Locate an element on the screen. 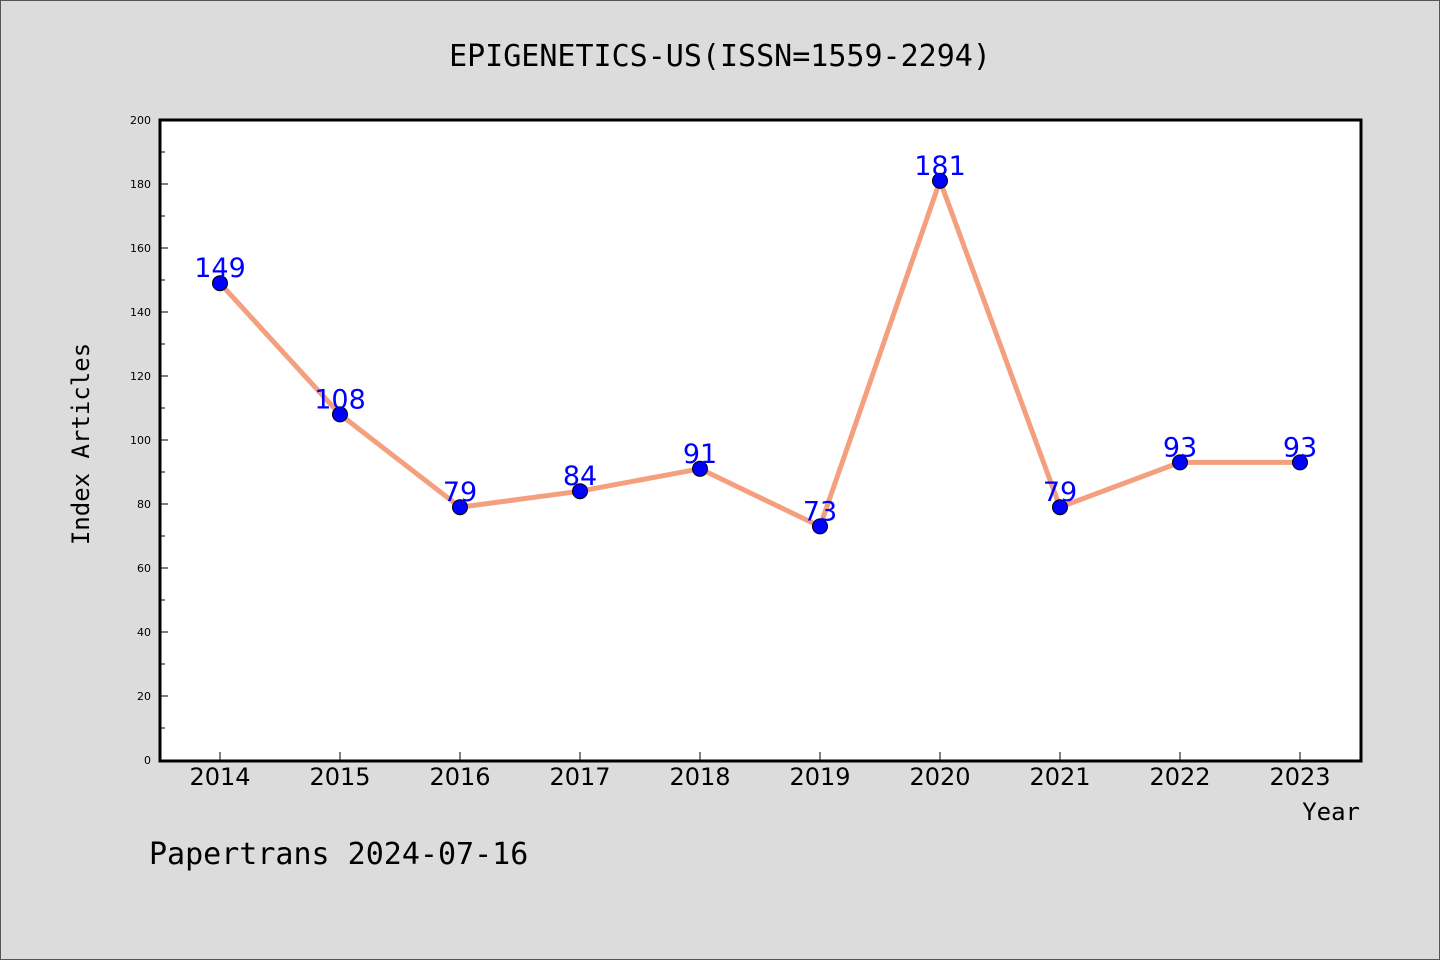 This screenshot has height=960, width=1440. y-tick-label: 100 is located at coordinates (140, 440).